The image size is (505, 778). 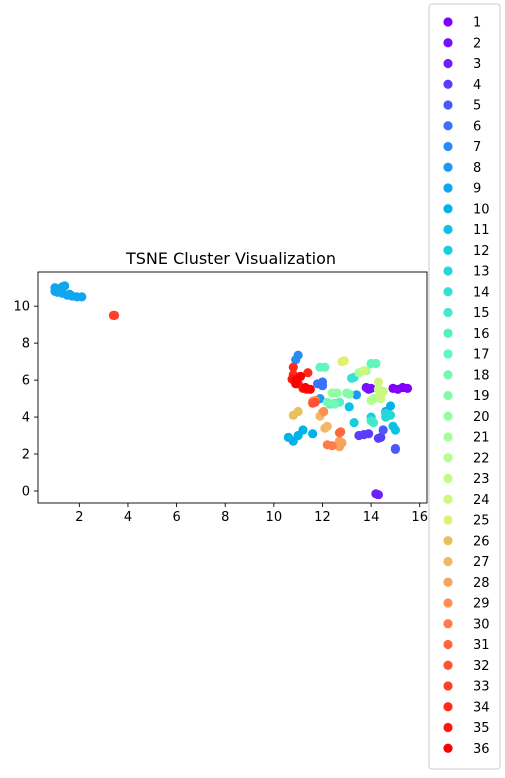 What do you see at coordinates (481, 624) in the screenshot?
I see `legend-label-30: 30` at bounding box center [481, 624].